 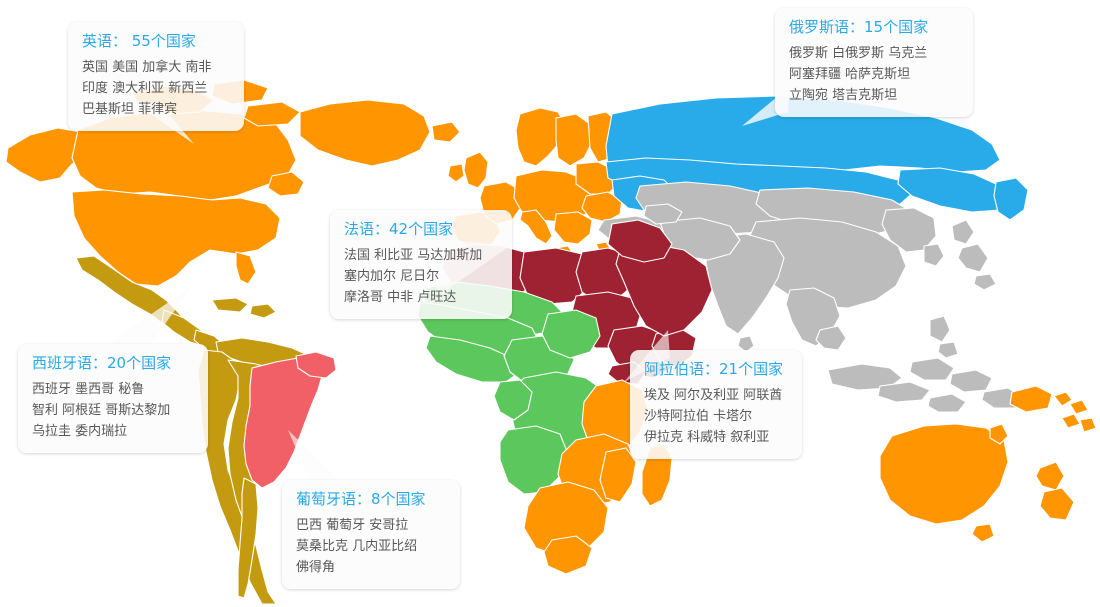 I want to click on callout-portuguese-countries: 巴西 葡萄牙 安哥拉 莫桑比克 几内亚比绍 佛得角, so click(x=357, y=546).